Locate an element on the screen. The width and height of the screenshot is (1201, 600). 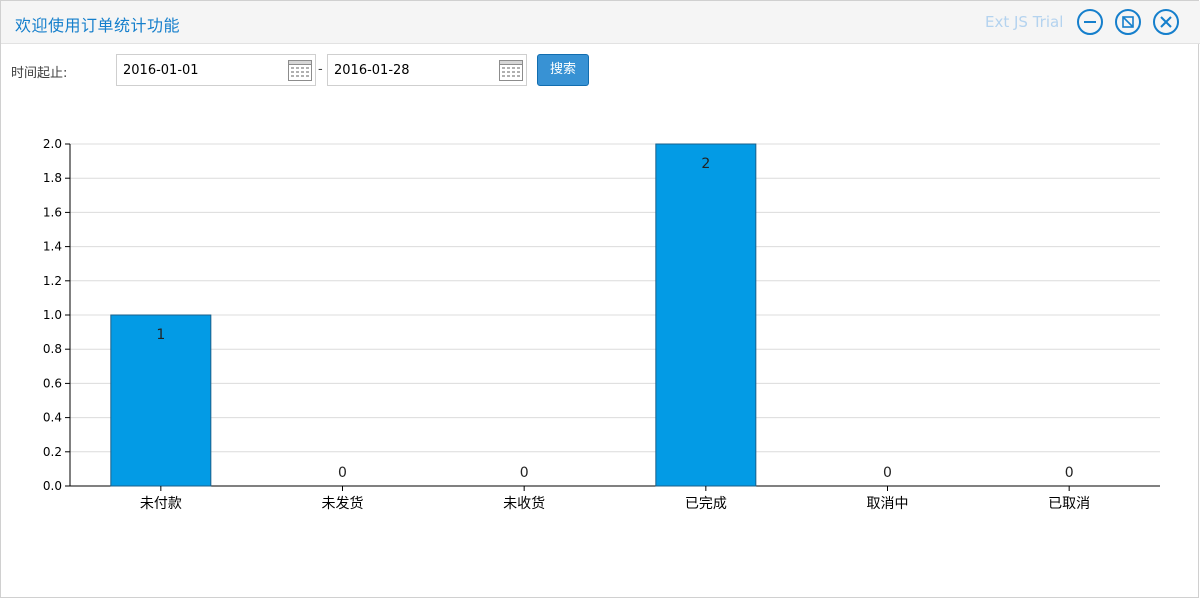
date-range-label: 时间起止: is located at coordinates (39, 73).